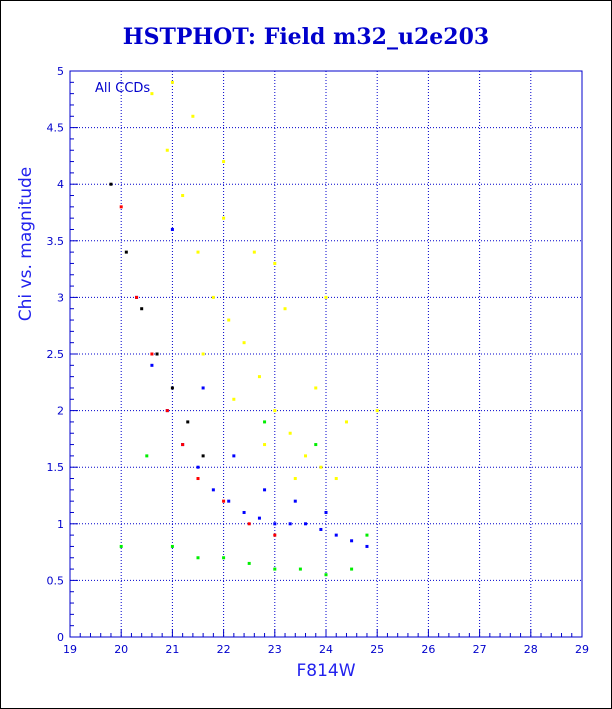  Describe the element at coordinates (60, 184) in the screenshot. I see `y-tick-label: 4` at that location.